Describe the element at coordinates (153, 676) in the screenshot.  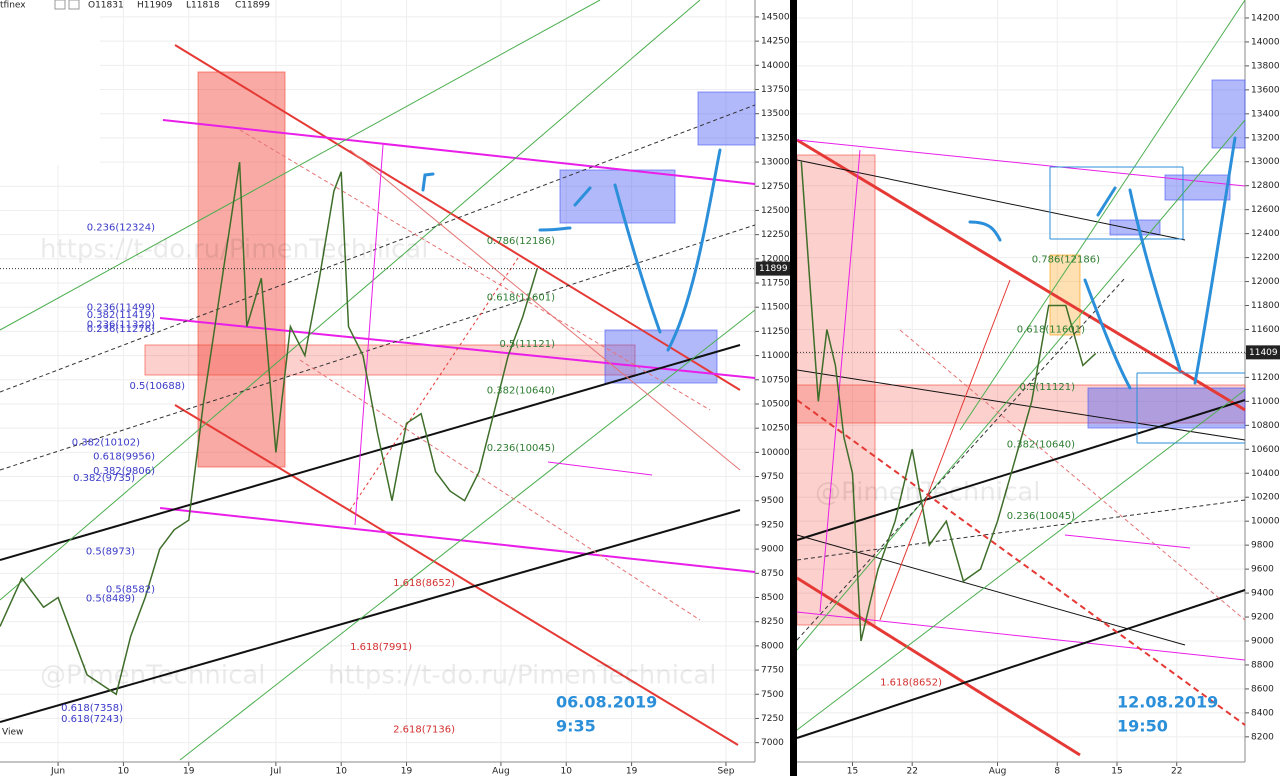
I see `watermark: @PimenTechnical` at that location.